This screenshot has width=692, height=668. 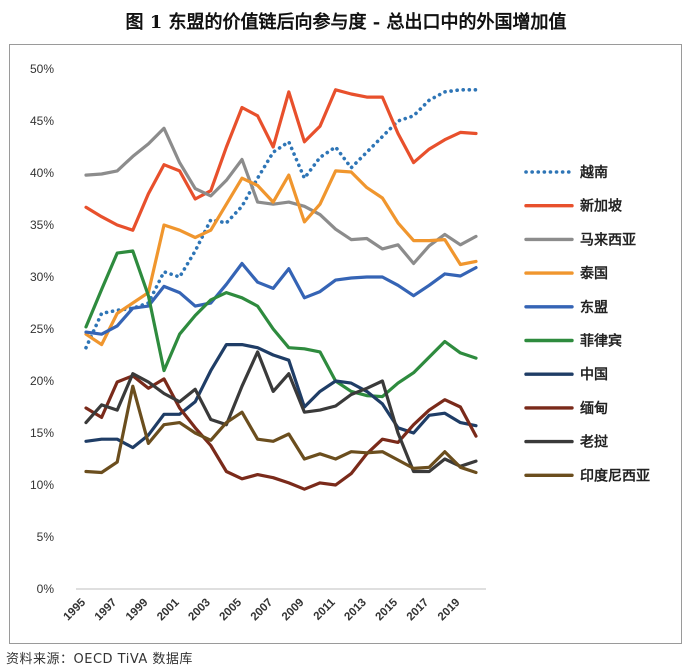 I want to click on x-tick-label: 2005, so click(x=231, y=609).